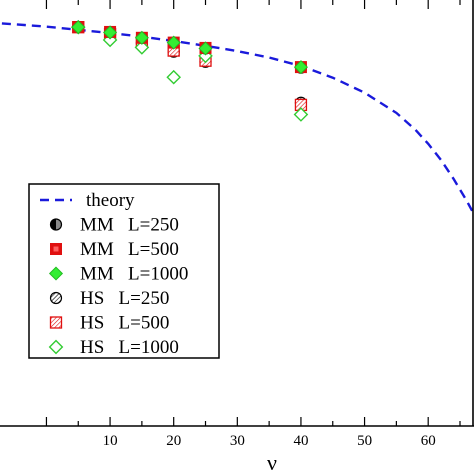 The image size is (474, 474). Describe the element at coordinates (173, 441) in the screenshot. I see `x-tick-label: 20` at that location.